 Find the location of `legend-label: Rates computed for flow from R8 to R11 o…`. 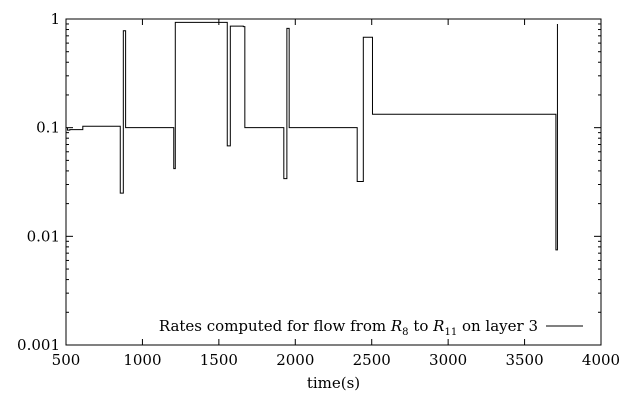

legend-label: Rates computed for flow from R8 to R11 o… is located at coordinates (348, 327).